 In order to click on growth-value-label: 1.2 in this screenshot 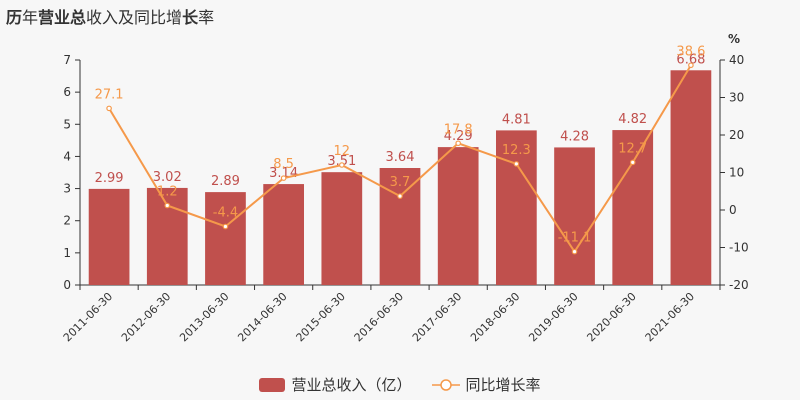, I will do `click(167, 192)`.